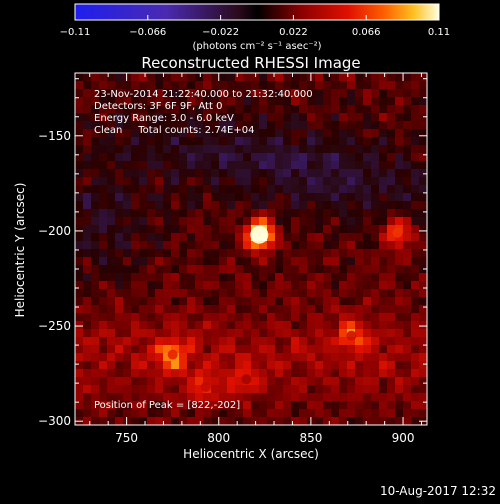 This screenshot has width=500, height=504. What do you see at coordinates (251, 454) in the screenshot?
I see `x-axis-label: Heliocentric X (arcsec)` at bounding box center [251, 454].